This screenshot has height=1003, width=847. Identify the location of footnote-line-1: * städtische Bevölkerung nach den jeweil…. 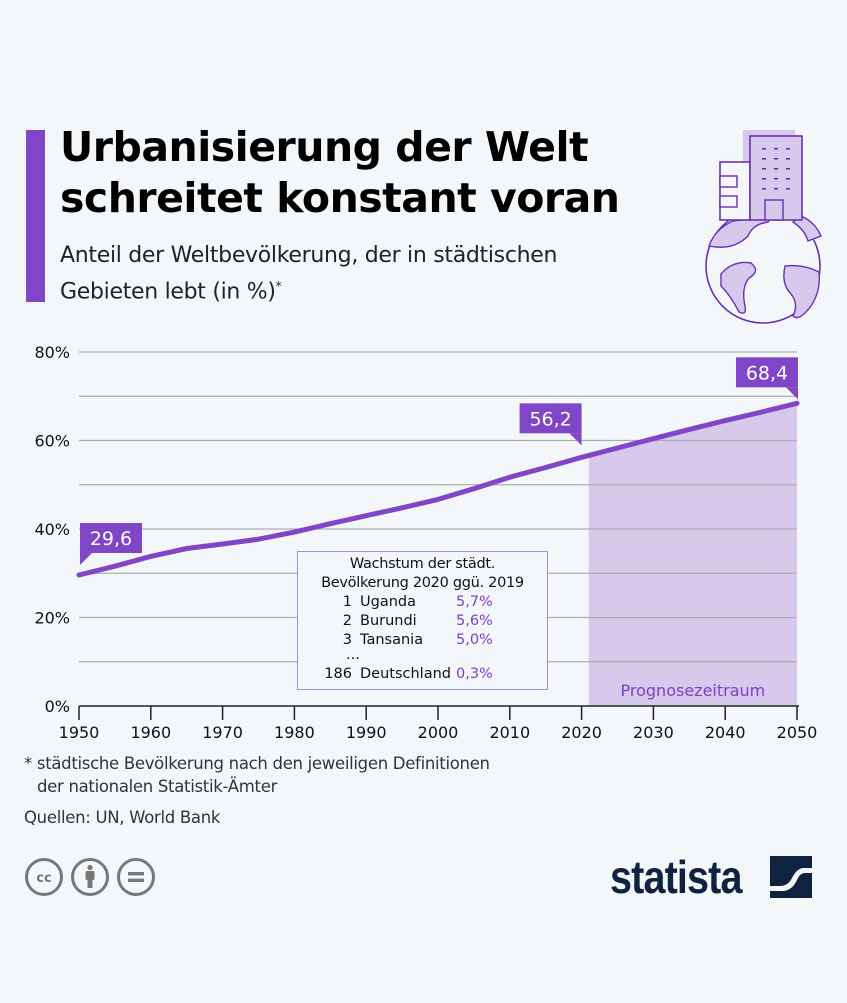
(257, 763).